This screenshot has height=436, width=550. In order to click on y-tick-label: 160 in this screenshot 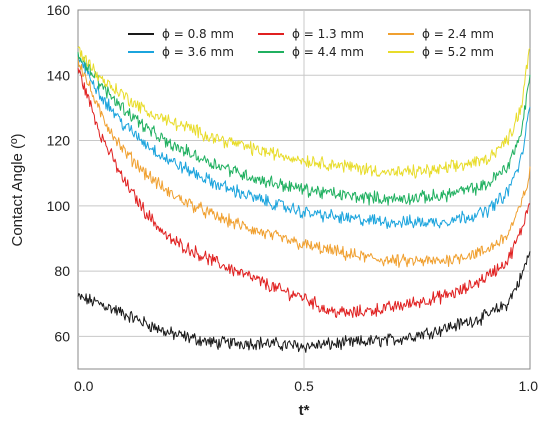, I will do `click(59, 10)`.